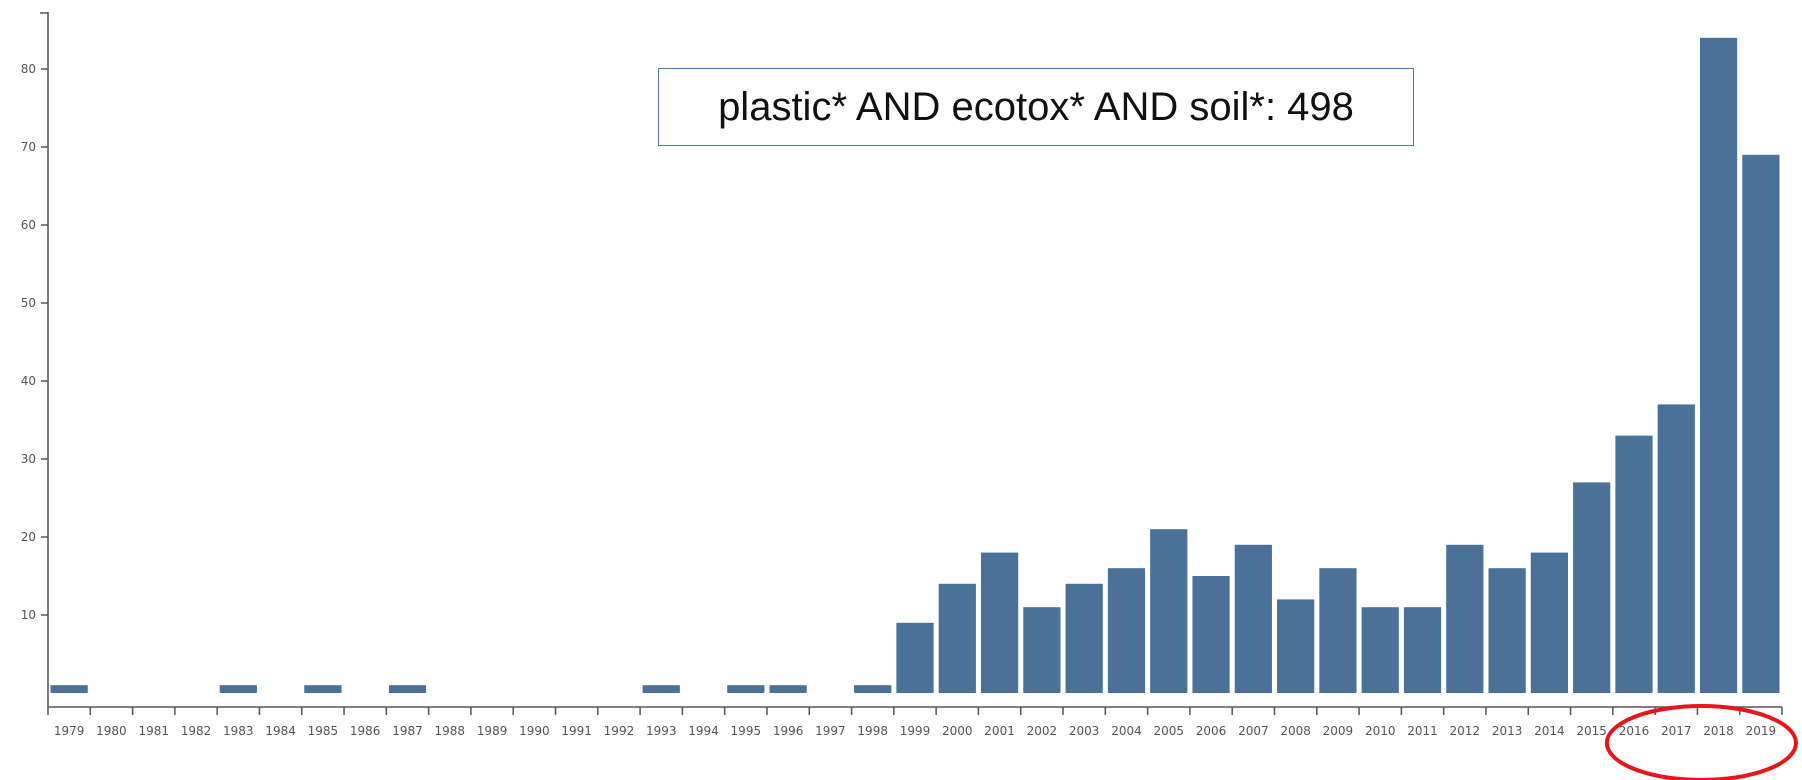  Describe the element at coordinates (28, 303) in the screenshot. I see `y-tick-label: 50` at that location.